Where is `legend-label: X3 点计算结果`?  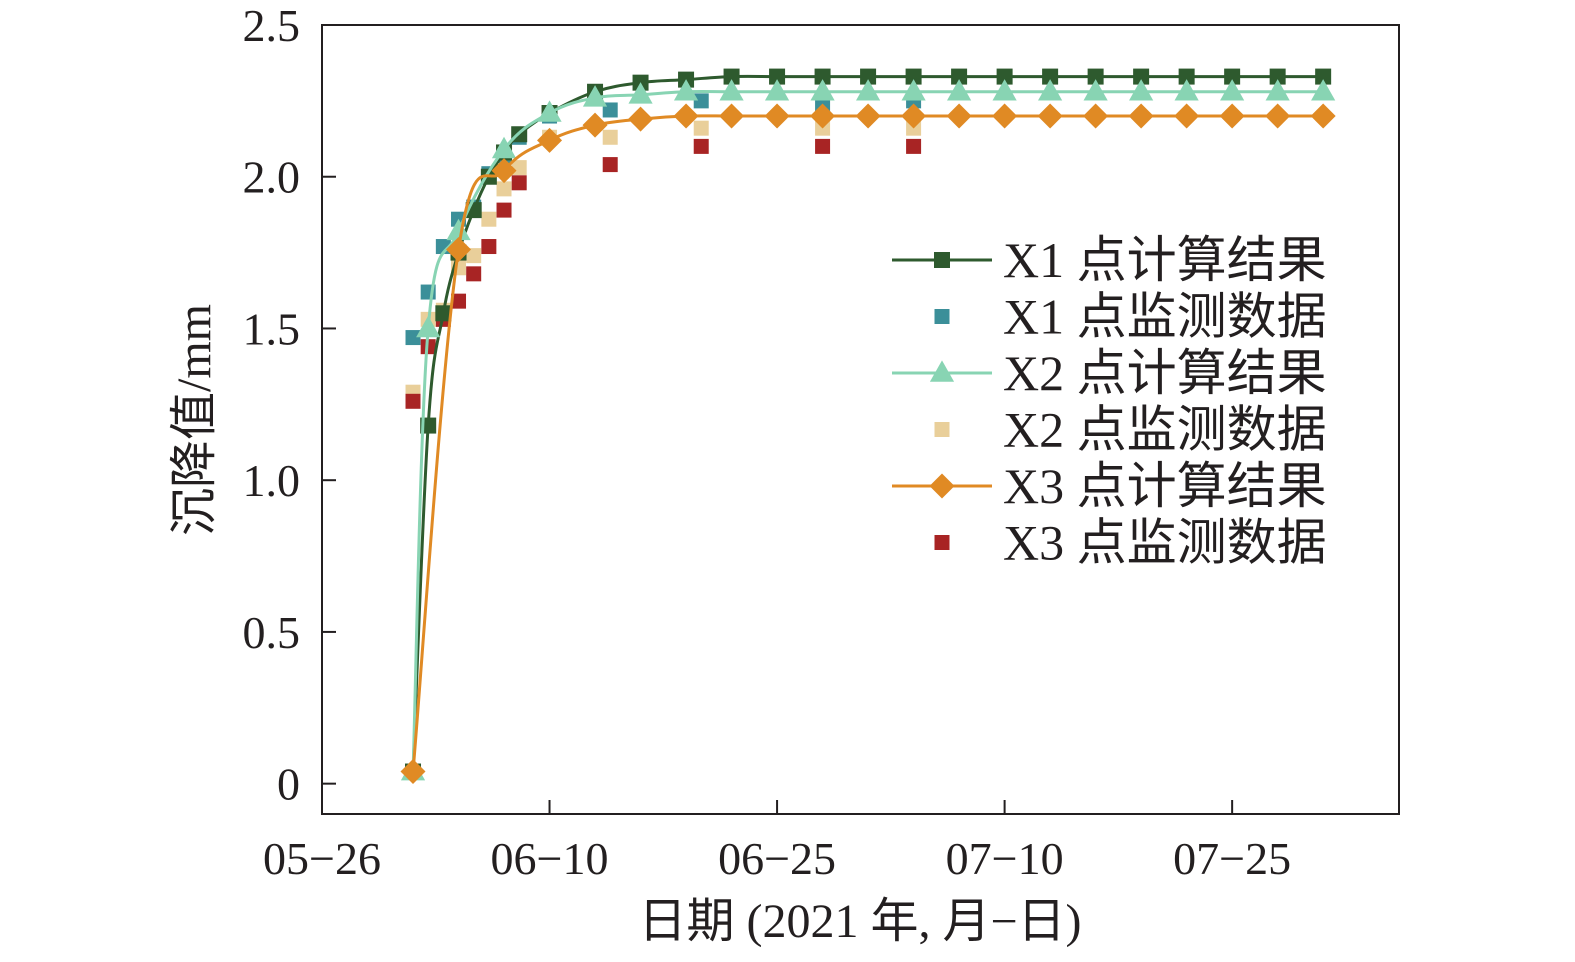
legend-label: X3 点计算结果 is located at coordinates (1165, 486).